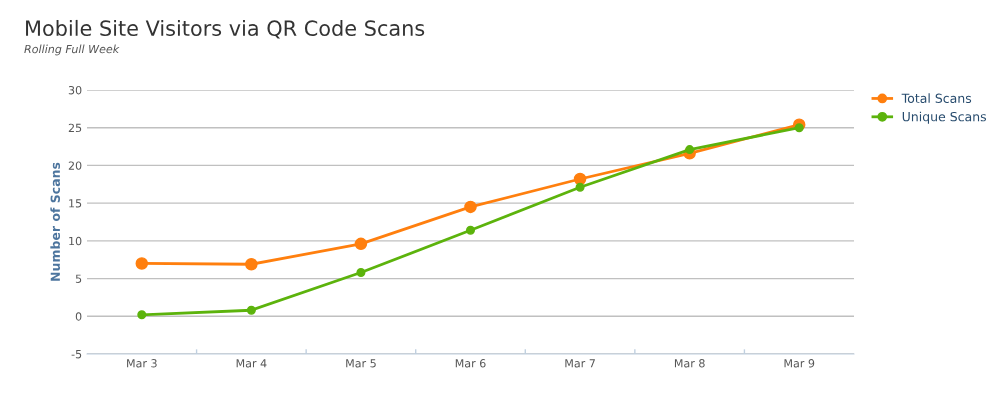 The image size is (1002, 399). What do you see at coordinates (75, 90) in the screenshot?
I see `y-tick-label: 30` at bounding box center [75, 90].